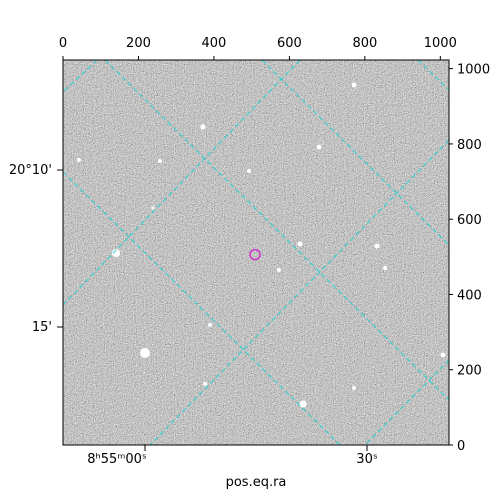  Describe the element at coordinates (138, 43) in the screenshot. I see `x-tick-label: 200` at that location.